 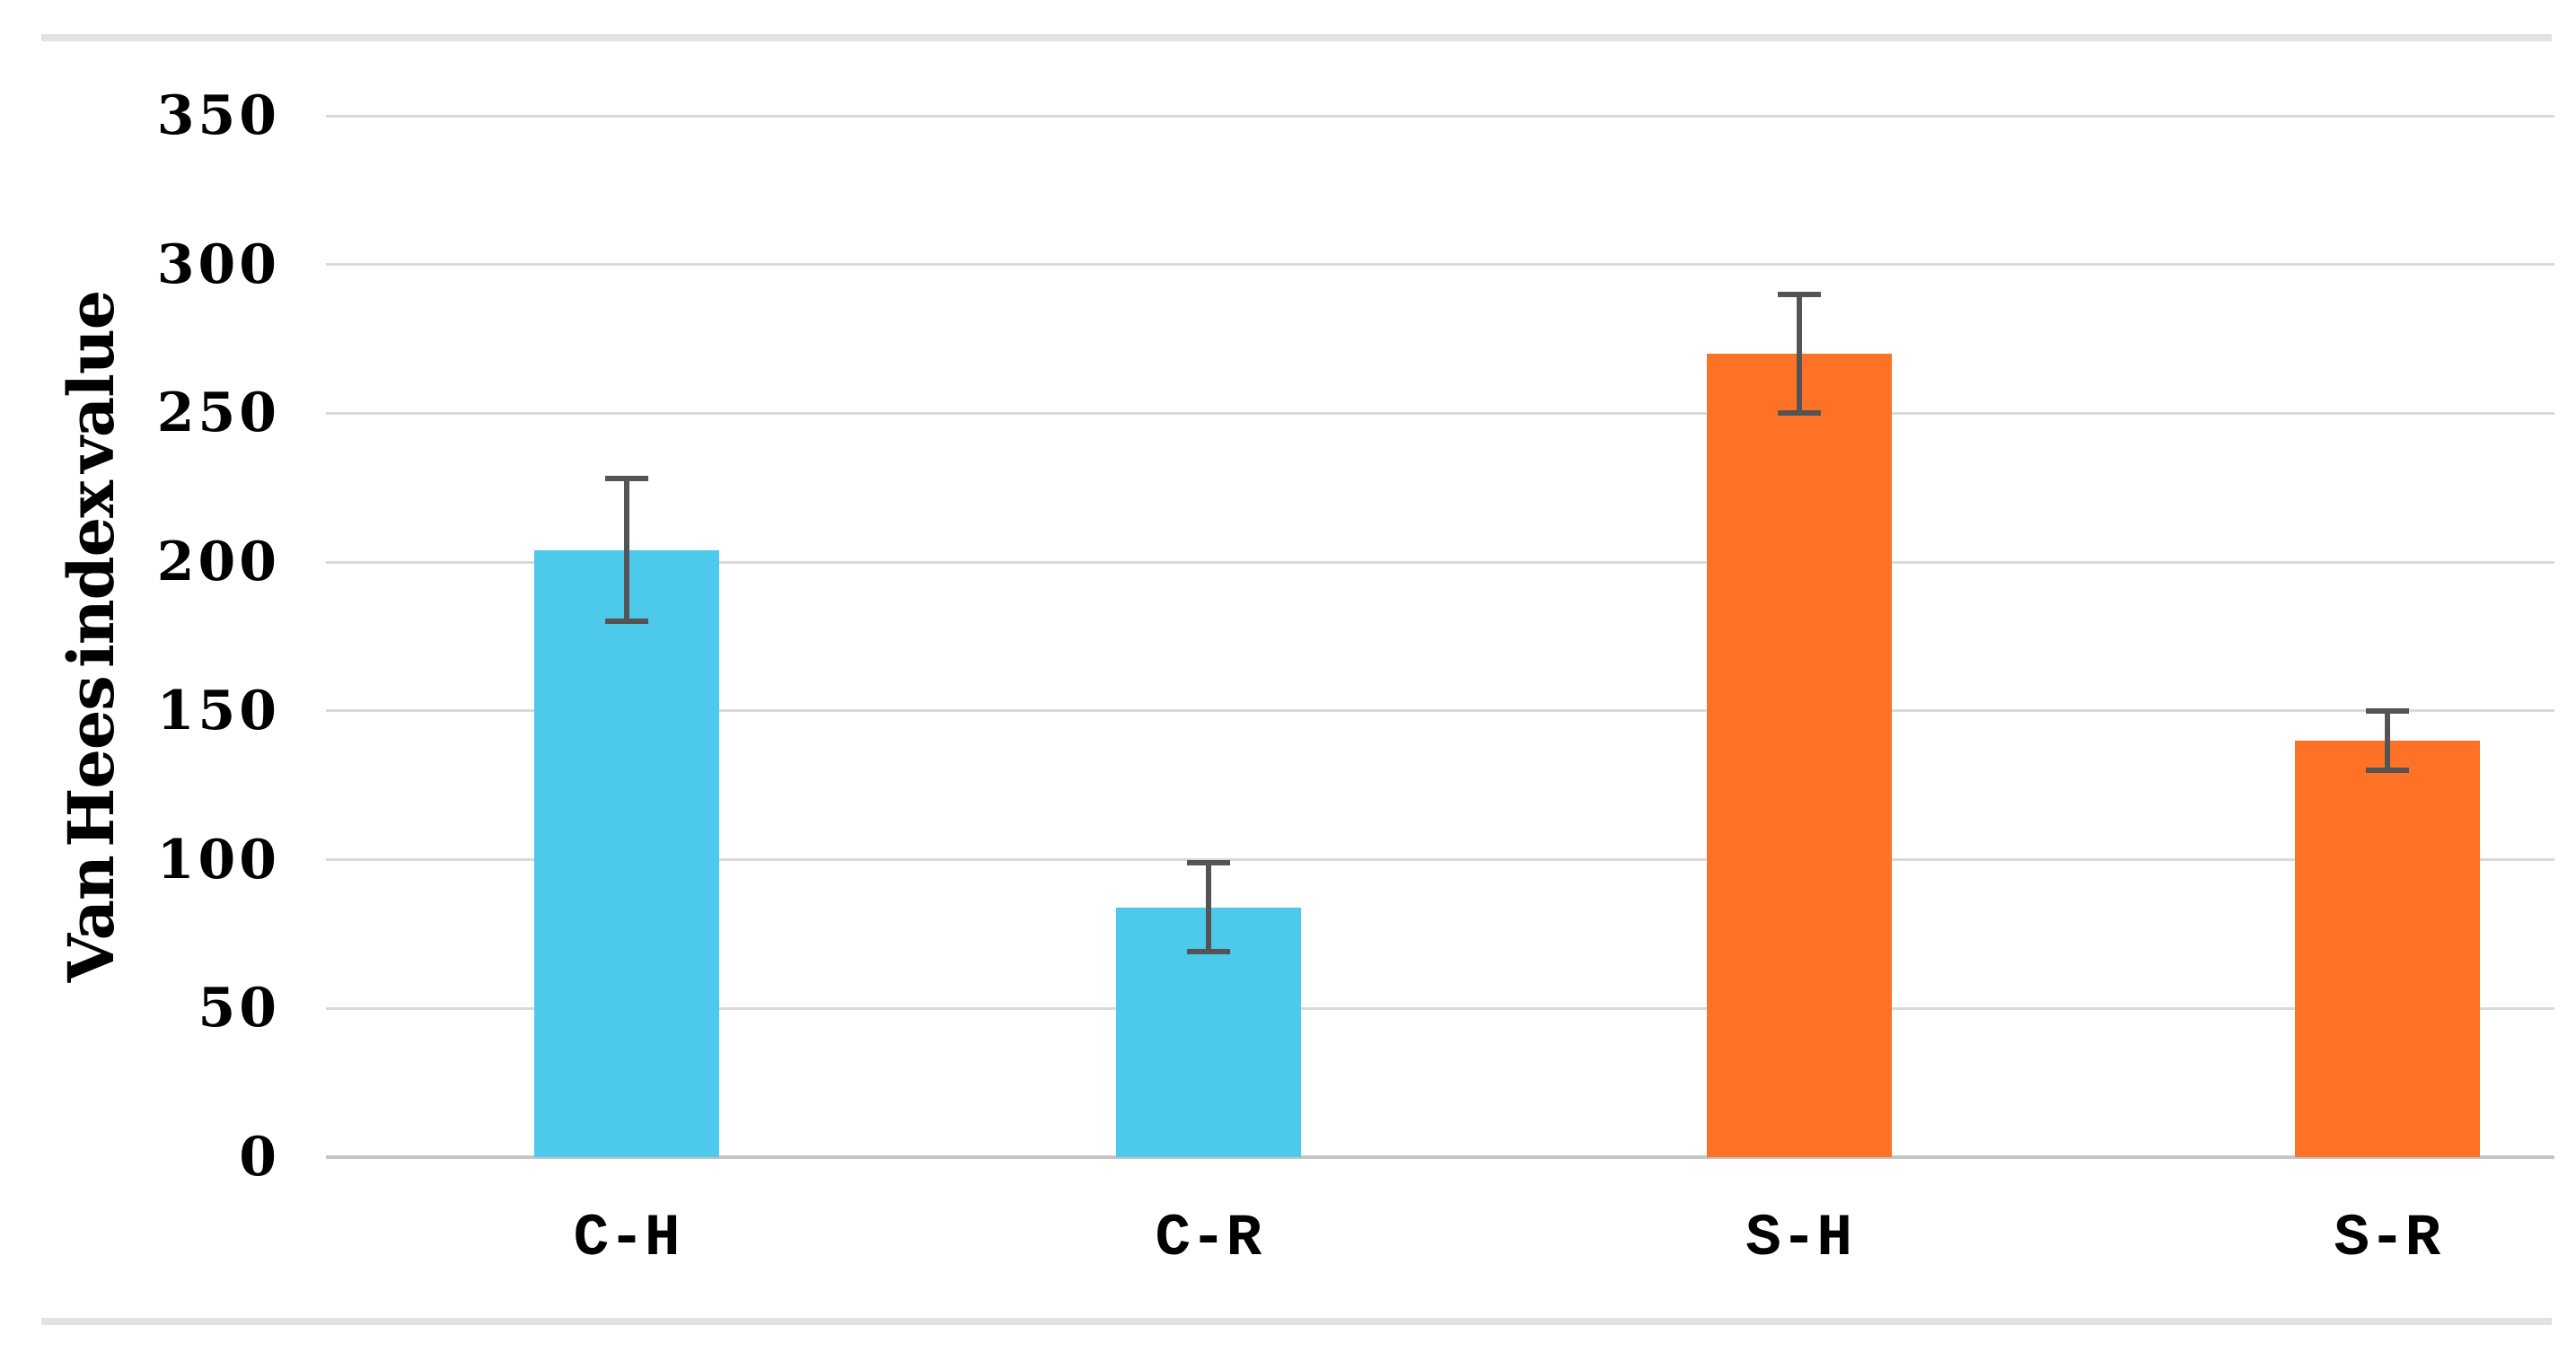 I want to click on error-bar-C-R, so click(x=1208, y=907).